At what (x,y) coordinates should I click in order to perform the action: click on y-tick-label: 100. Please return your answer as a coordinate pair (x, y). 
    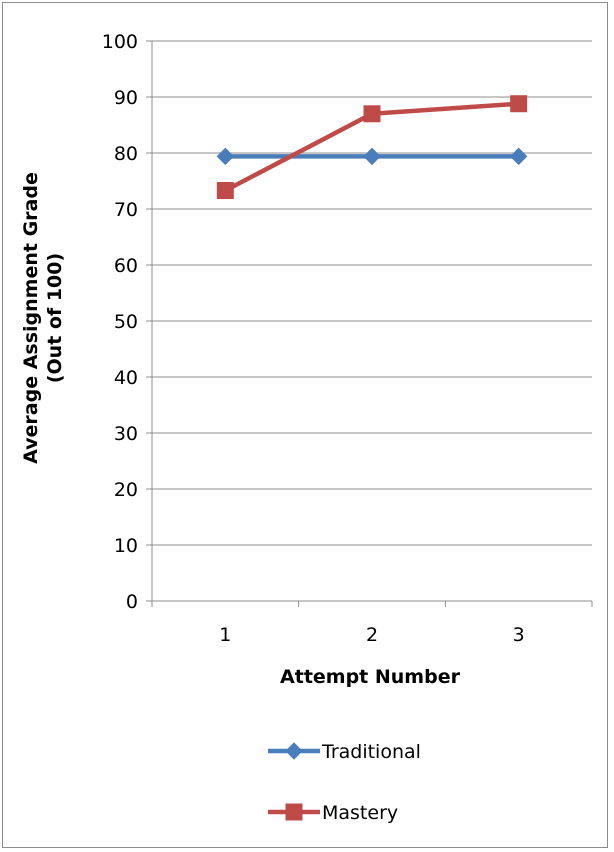
    Looking at the image, I should click on (120, 42).